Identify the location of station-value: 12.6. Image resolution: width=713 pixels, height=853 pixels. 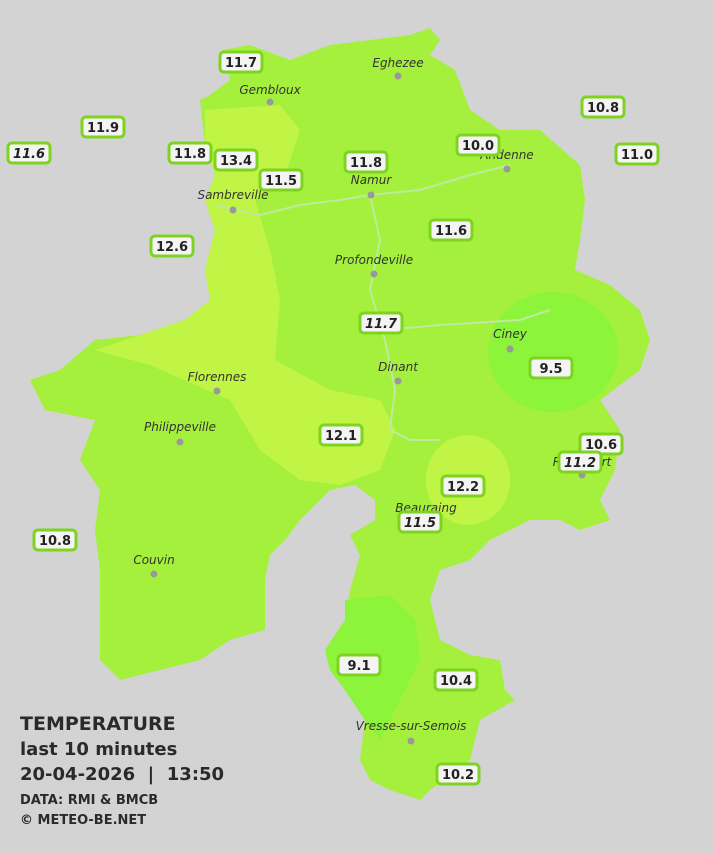
(172, 247).